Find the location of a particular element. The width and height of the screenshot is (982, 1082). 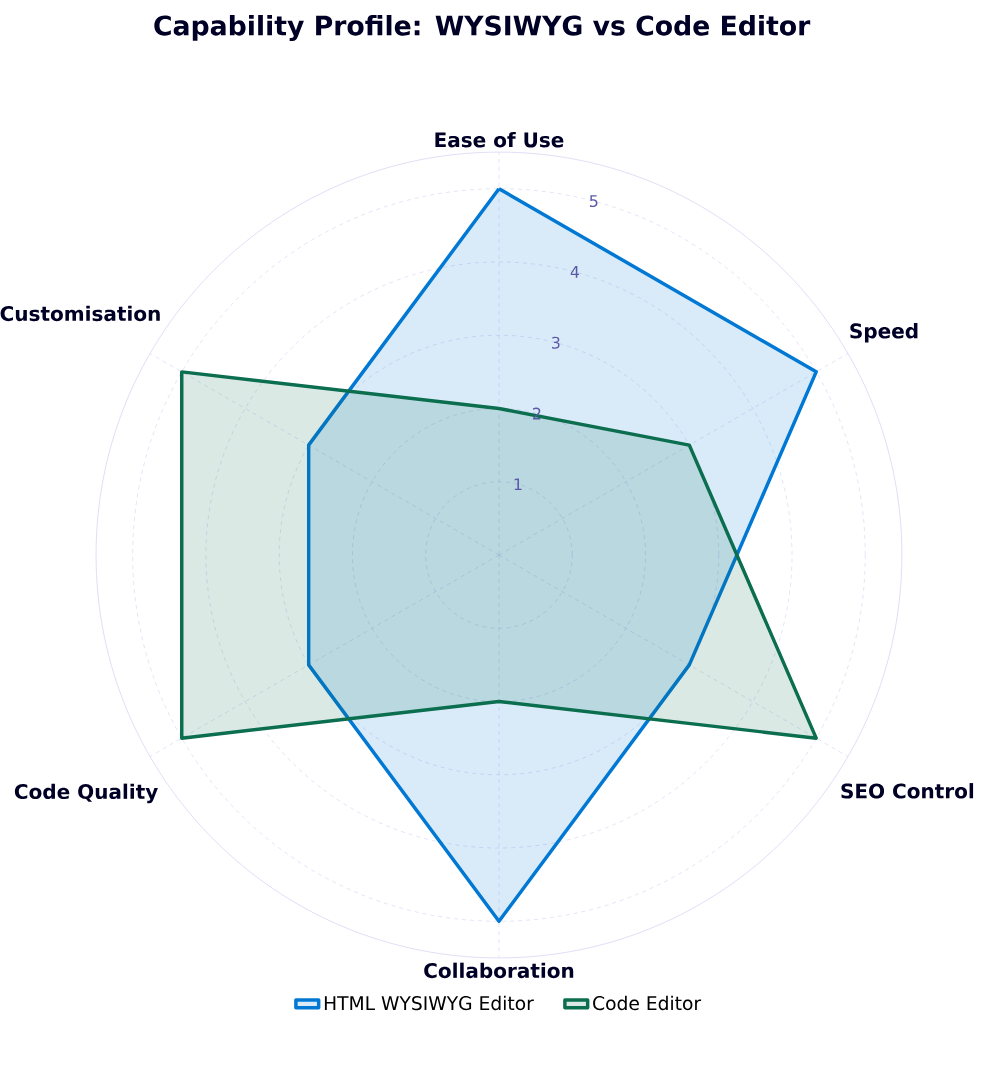

spoke-label: Collaboration is located at coordinates (499, 970).